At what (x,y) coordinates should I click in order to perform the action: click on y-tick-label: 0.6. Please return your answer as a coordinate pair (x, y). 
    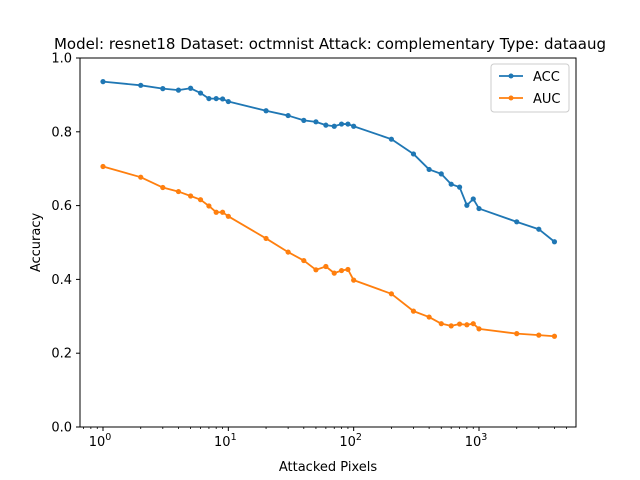
    Looking at the image, I should click on (61, 206).